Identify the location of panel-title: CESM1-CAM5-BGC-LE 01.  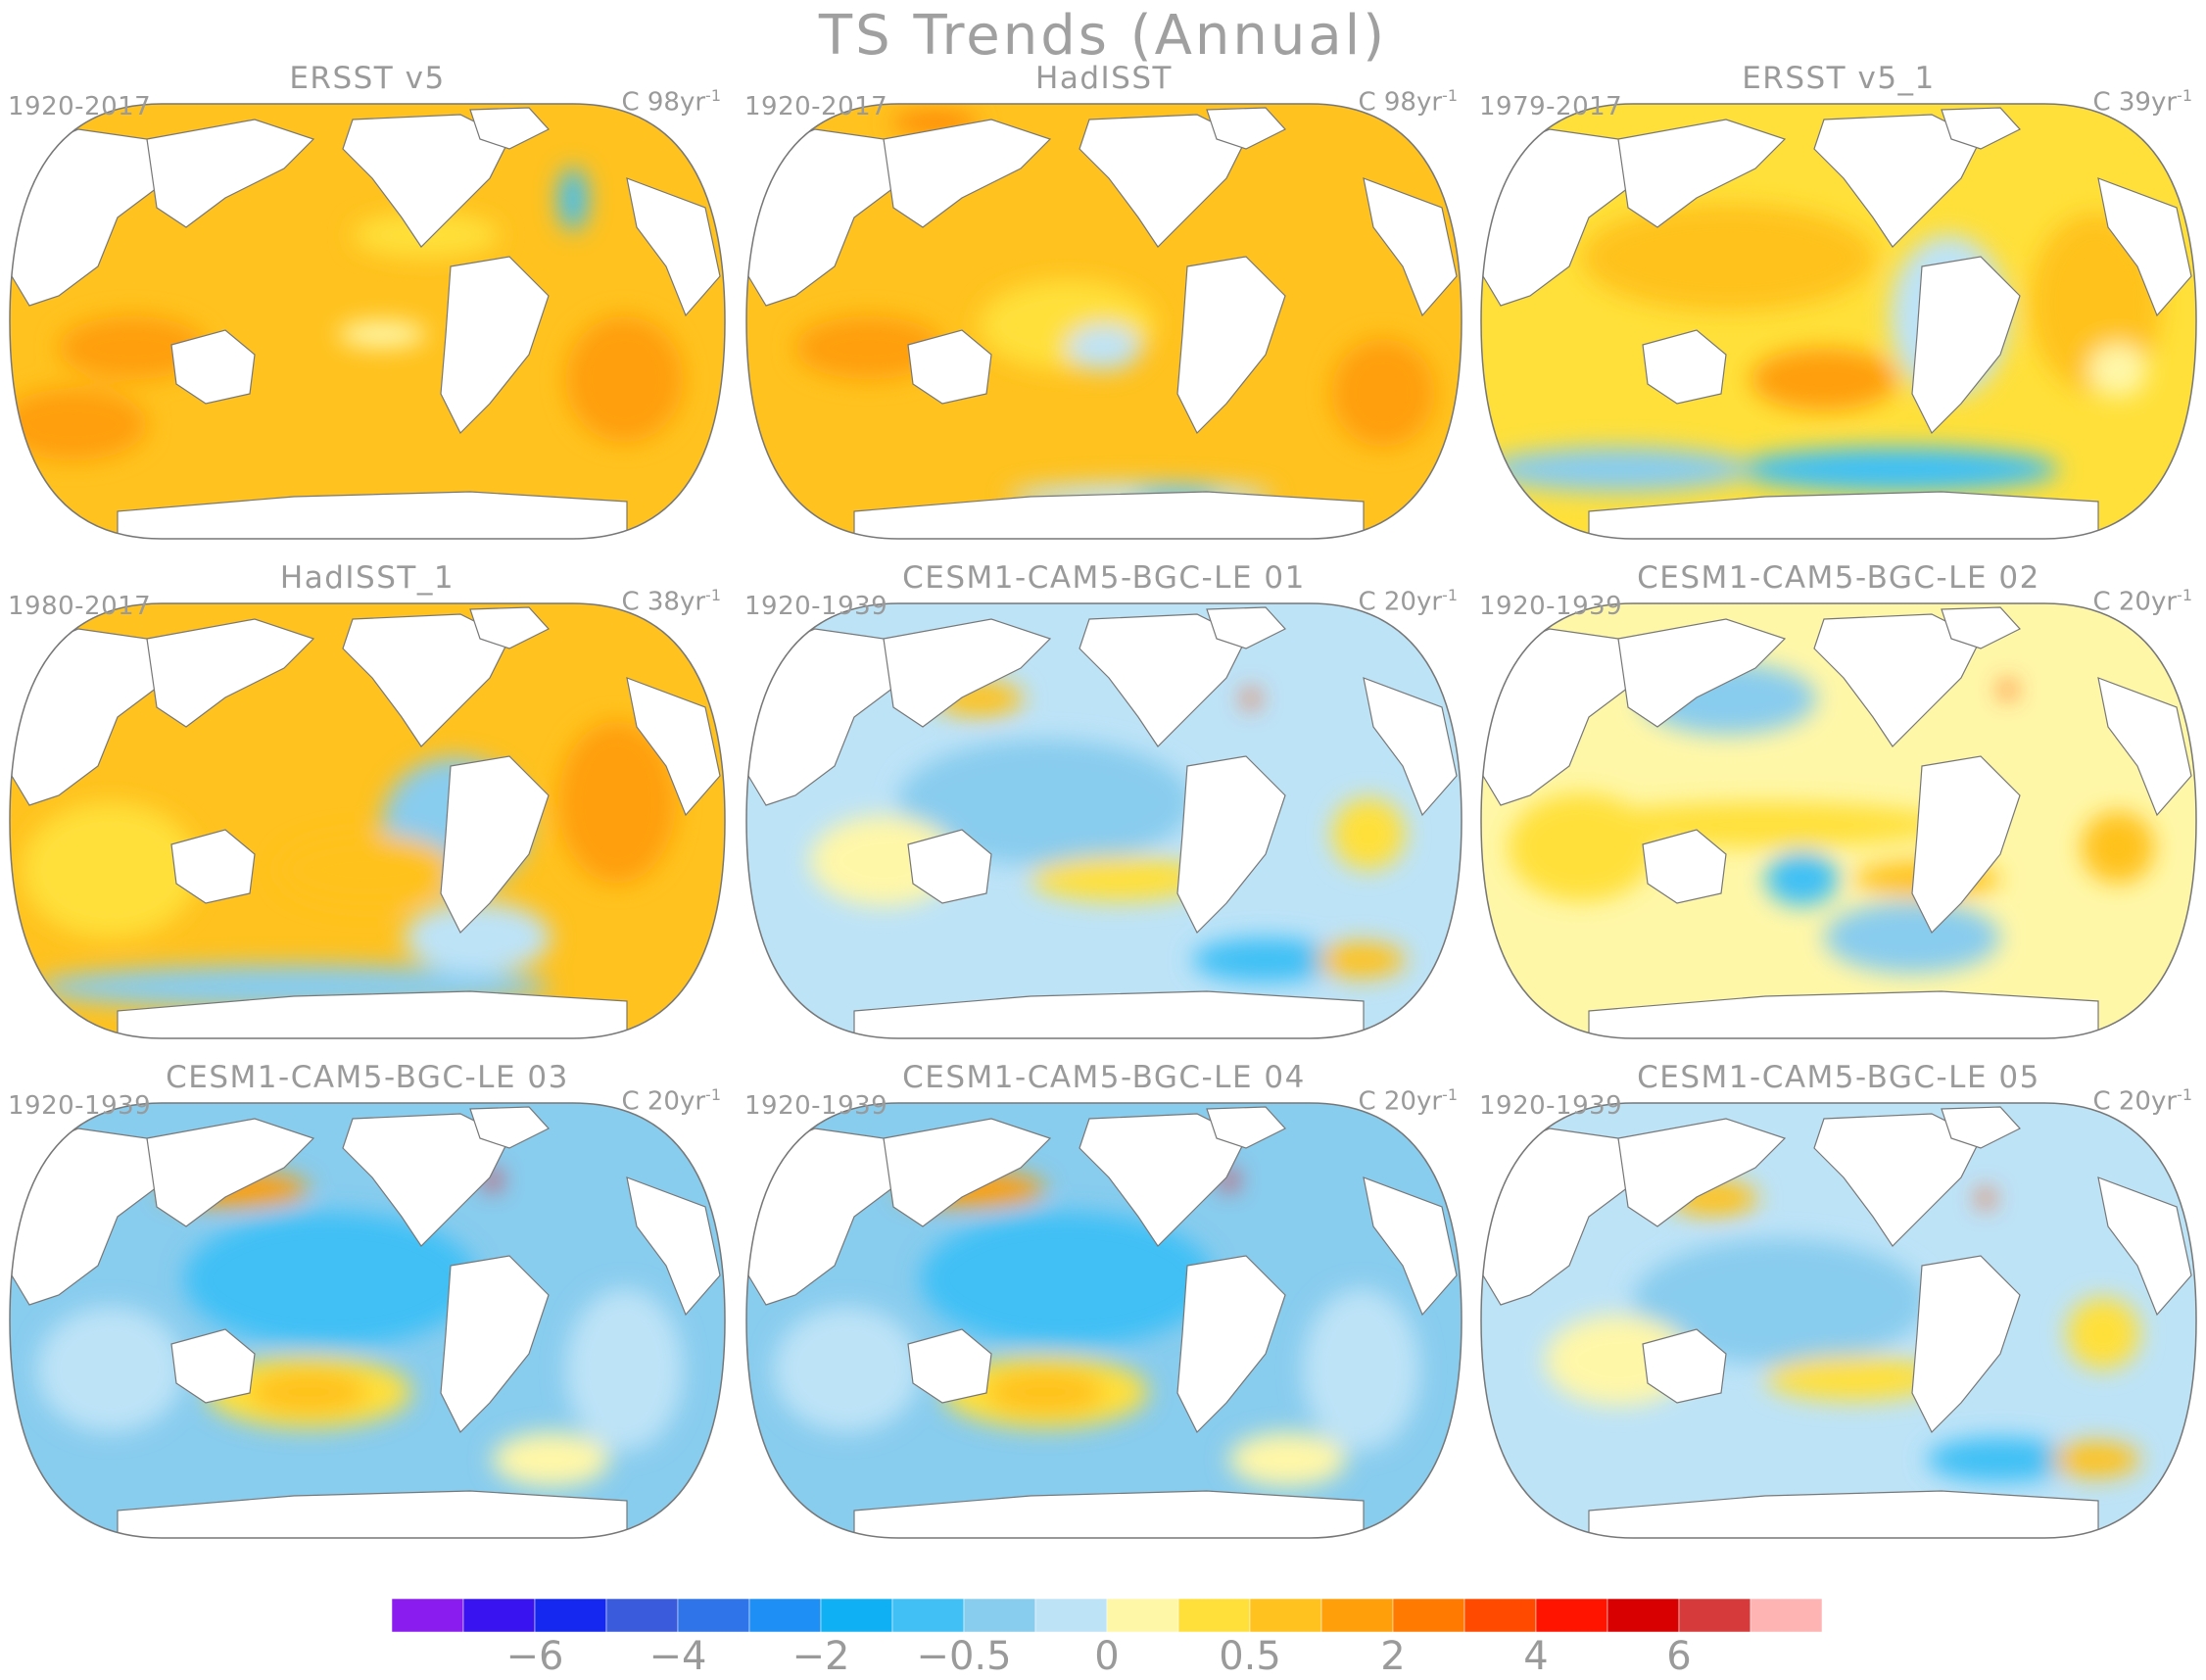
(1104, 578).